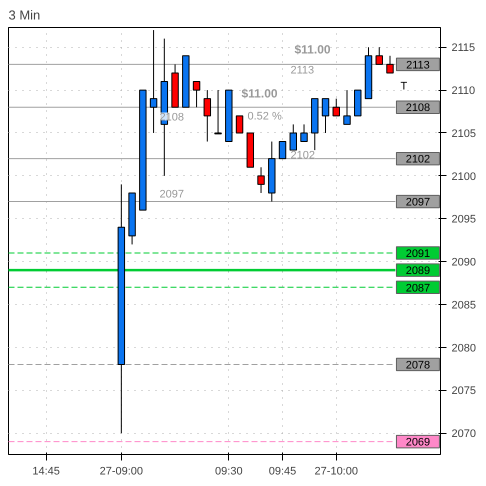  I want to click on y-tick-label: 2115, so click(464, 48).